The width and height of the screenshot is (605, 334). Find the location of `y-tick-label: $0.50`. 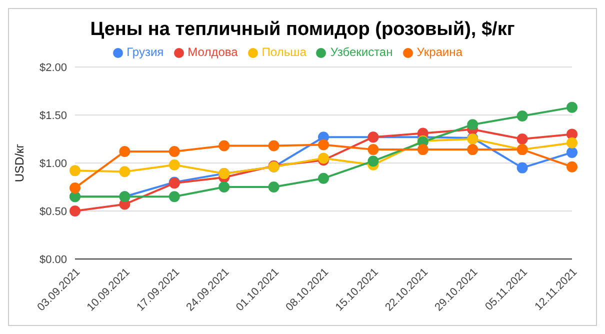

y-tick-label: $0.50 is located at coordinates (53, 212).